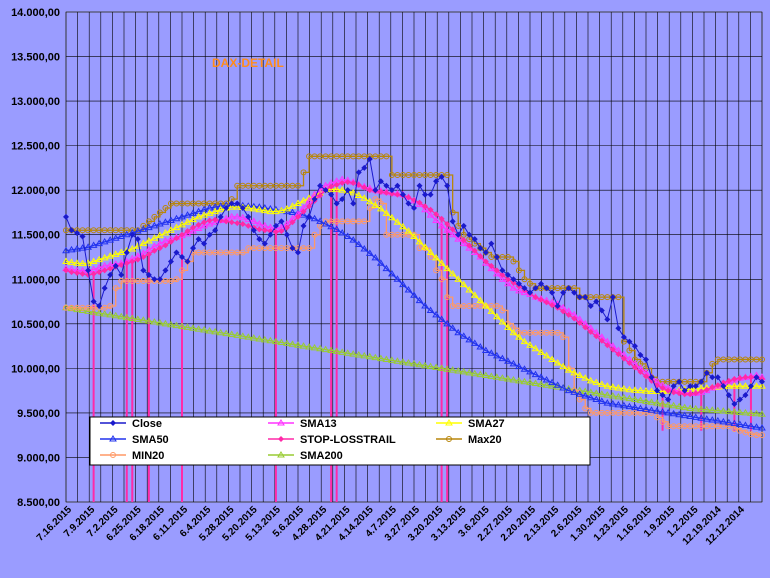 The height and width of the screenshot is (578, 770). Describe the element at coordinates (340, 441) in the screenshot. I see `legend-box` at that location.